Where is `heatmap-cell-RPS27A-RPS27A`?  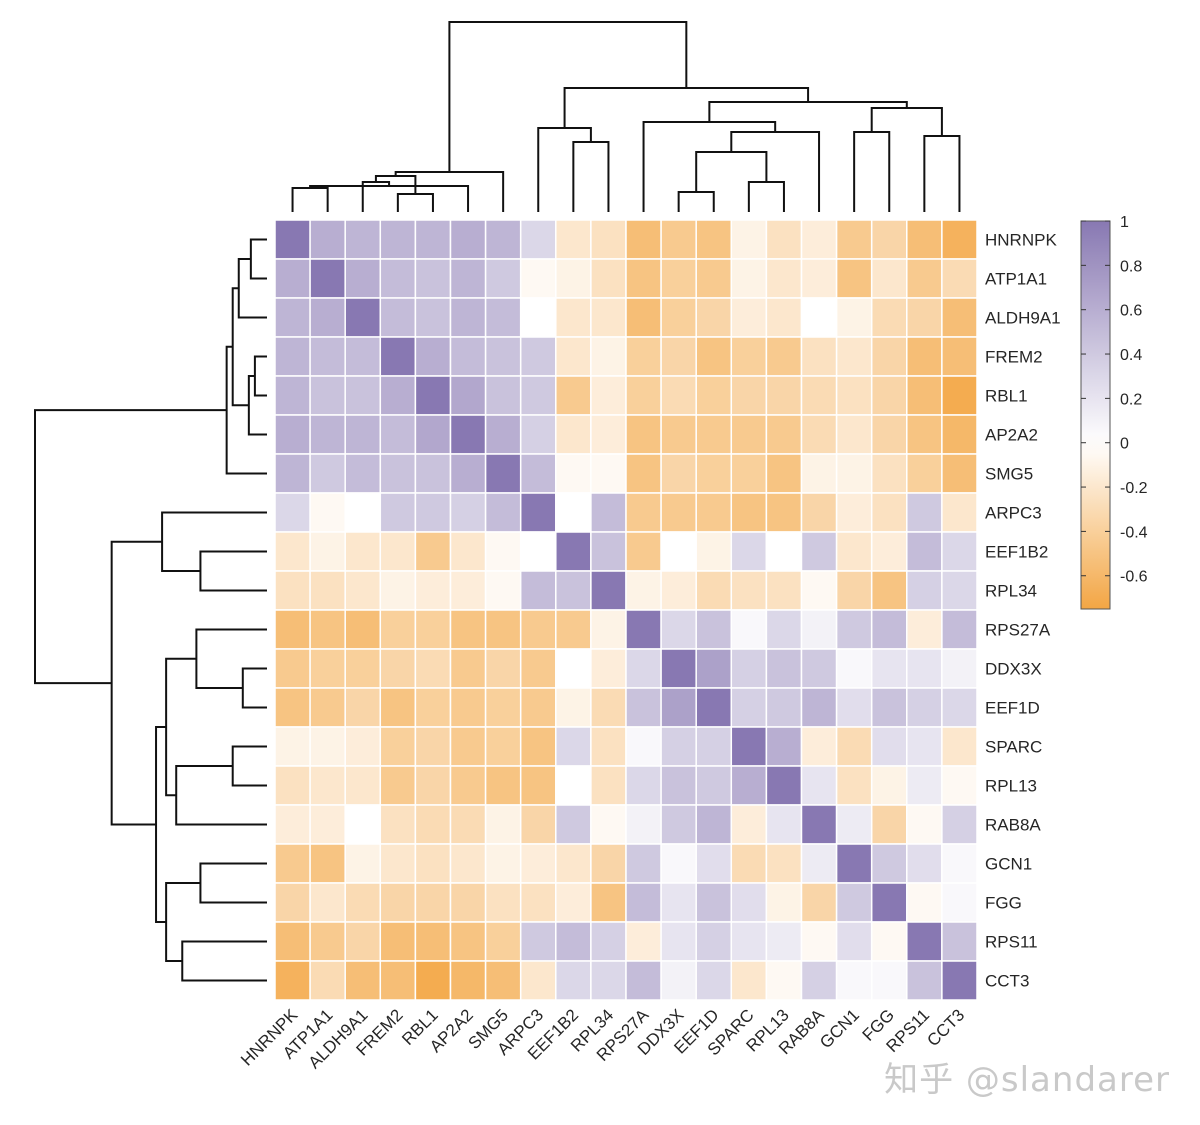
heatmap-cell-RPS27A-RPS27A is located at coordinates (643, 629).